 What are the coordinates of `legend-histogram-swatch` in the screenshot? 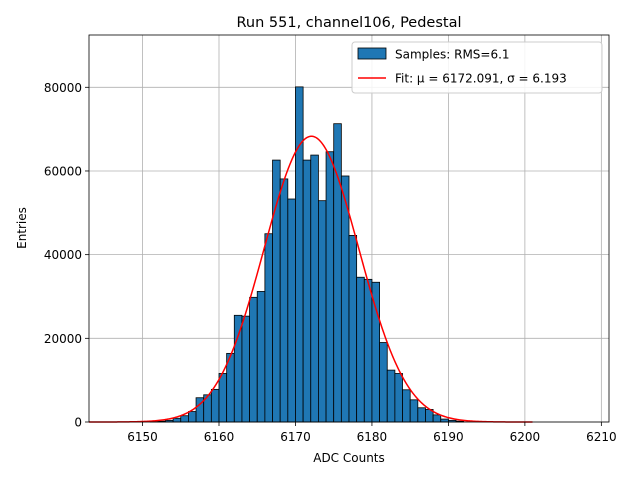 It's located at (372, 53).